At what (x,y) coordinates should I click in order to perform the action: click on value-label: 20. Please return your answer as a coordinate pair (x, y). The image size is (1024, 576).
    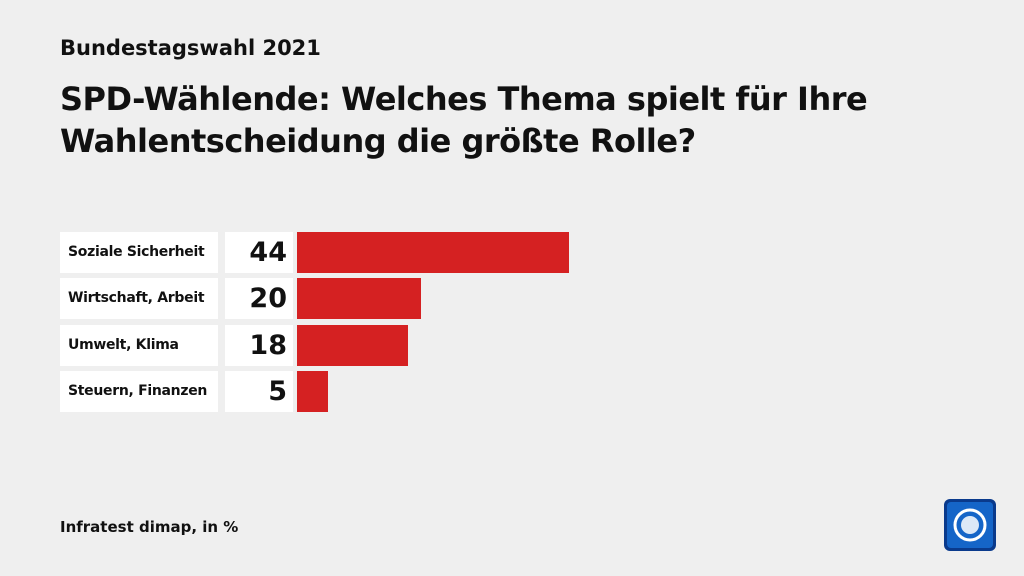
    Looking at the image, I should click on (259, 299).